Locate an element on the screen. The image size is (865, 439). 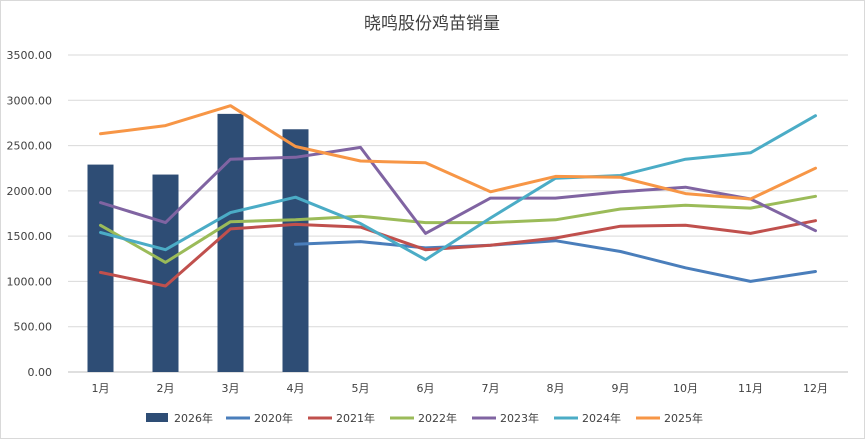
legend-label: 2026年 is located at coordinates (193, 418).